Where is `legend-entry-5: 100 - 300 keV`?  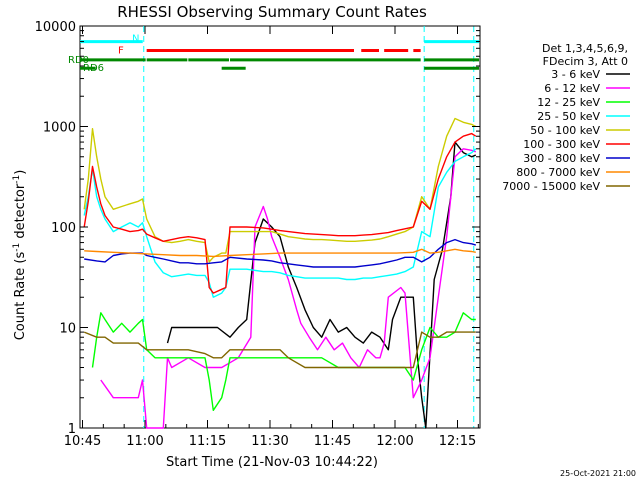 legend-entry-5: 100 - 300 keV is located at coordinates (561, 144).